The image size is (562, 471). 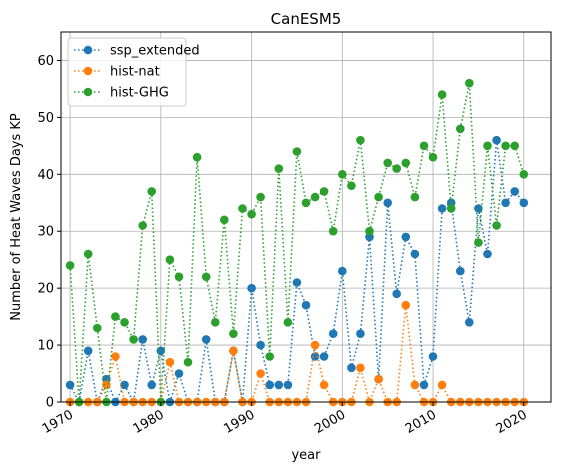 I want to click on x-tick-label: 2020, so click(x=512, y=422).